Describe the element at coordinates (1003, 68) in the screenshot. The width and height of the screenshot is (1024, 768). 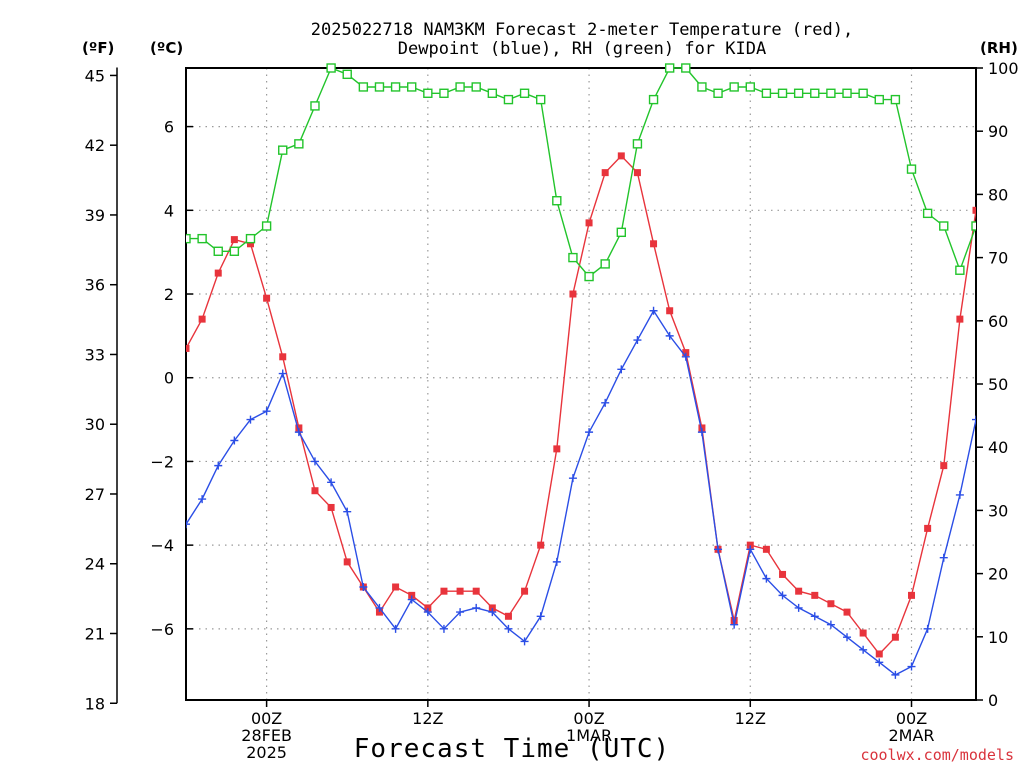
I see `rh-tick-label: 100` at that location.